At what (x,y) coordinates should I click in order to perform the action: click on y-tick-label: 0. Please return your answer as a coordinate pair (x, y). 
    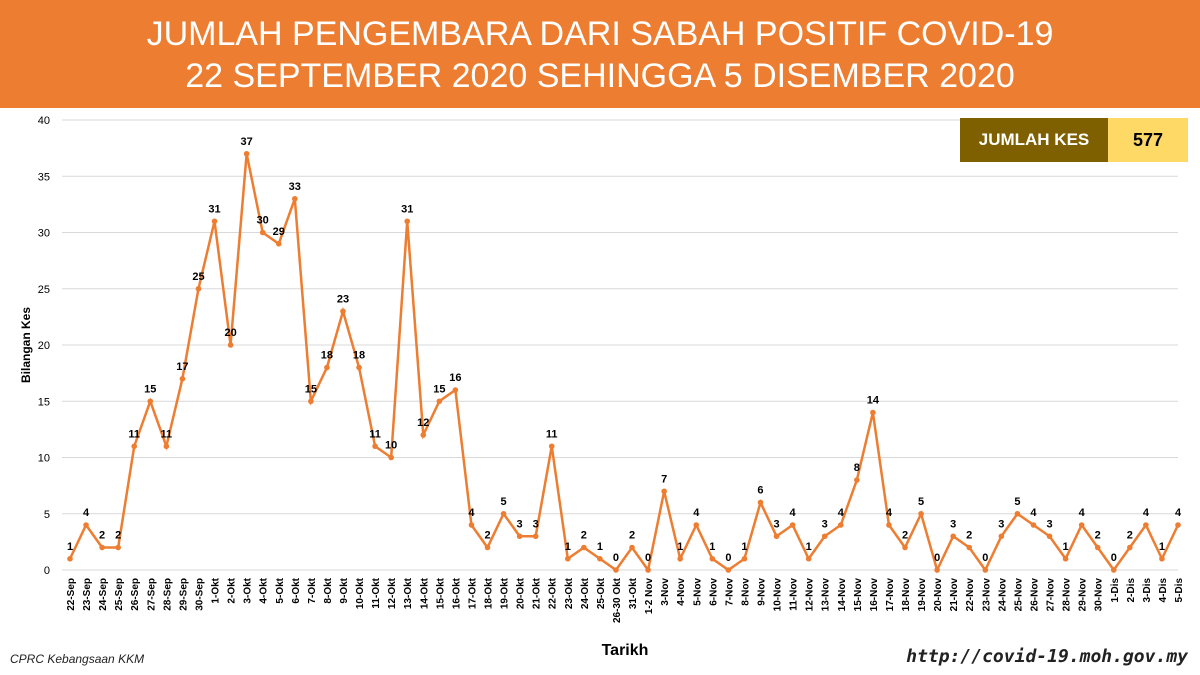
    Looking at the image, I should click on (47, 571).